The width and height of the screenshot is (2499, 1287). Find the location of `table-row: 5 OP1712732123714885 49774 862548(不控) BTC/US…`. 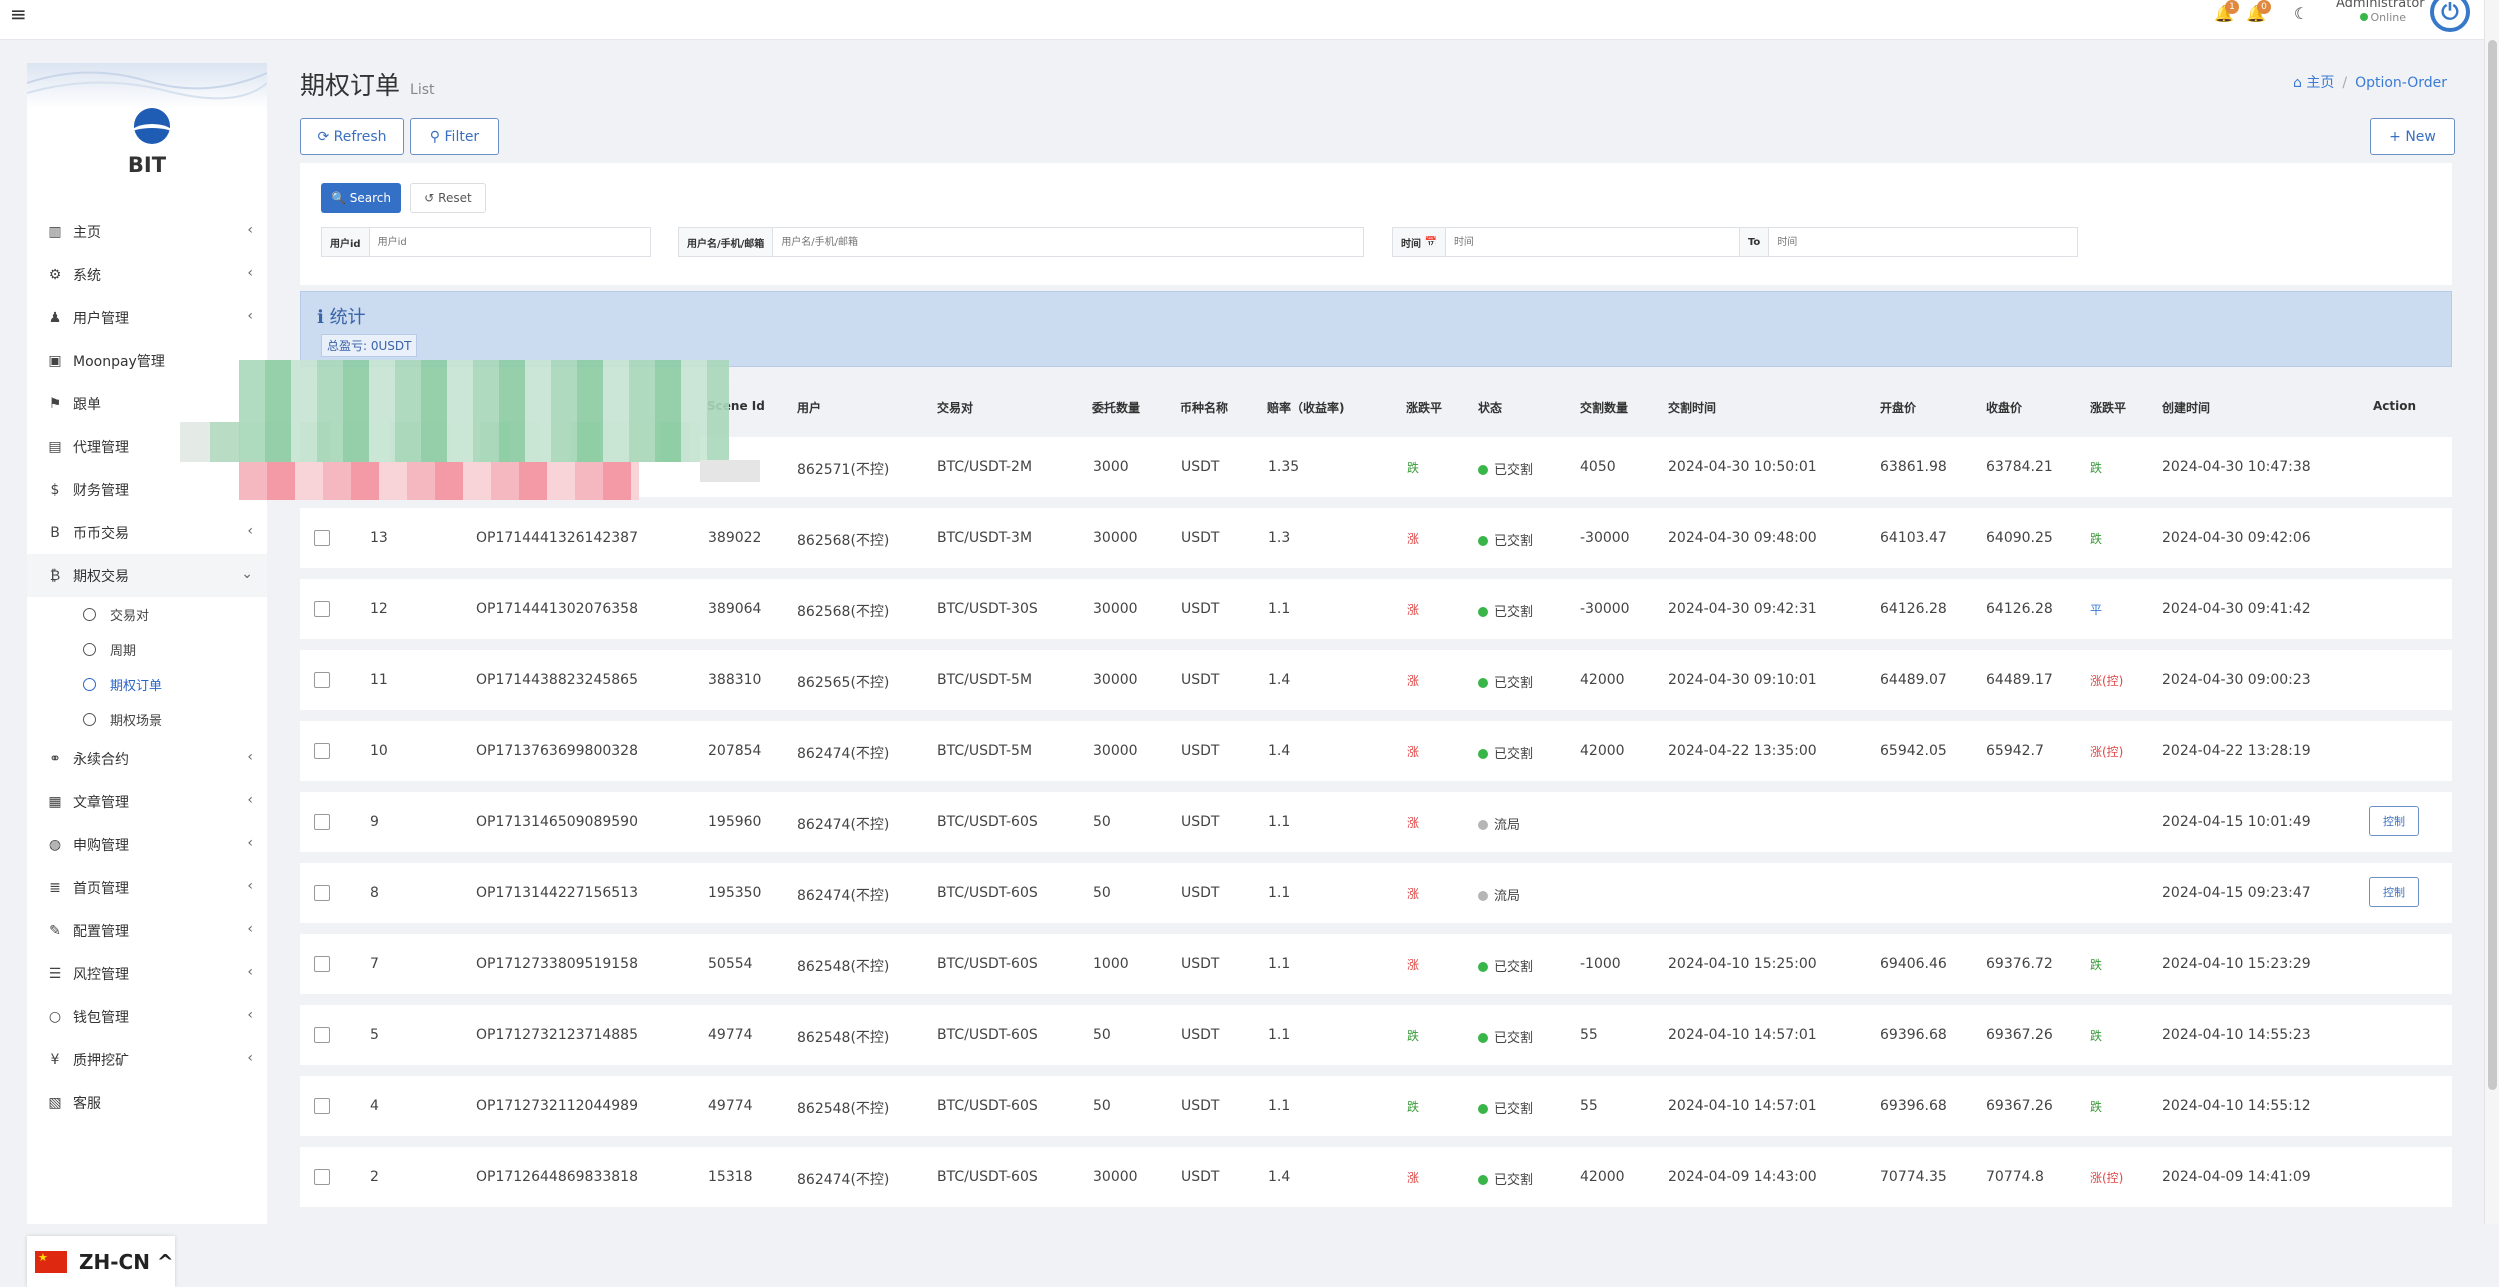

table-row: 5 OP1712732123714885 49774 862548(不控) BTC/US… is located at coordinates (1376, 1035).